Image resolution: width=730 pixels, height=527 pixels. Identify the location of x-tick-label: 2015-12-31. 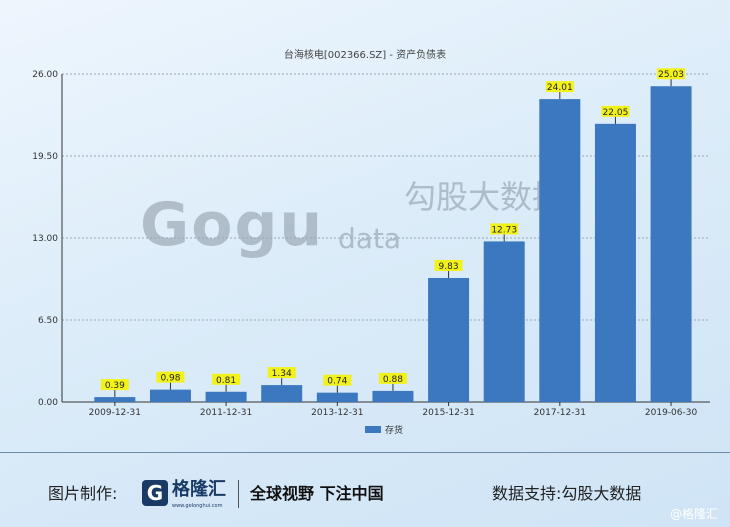
(448, 413).